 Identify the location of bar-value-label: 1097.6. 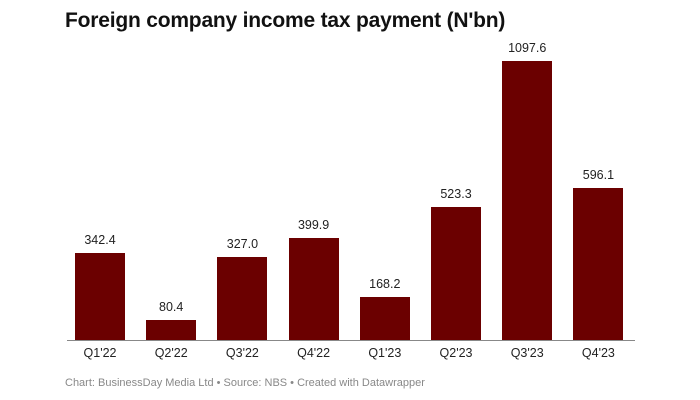
(527, 48).